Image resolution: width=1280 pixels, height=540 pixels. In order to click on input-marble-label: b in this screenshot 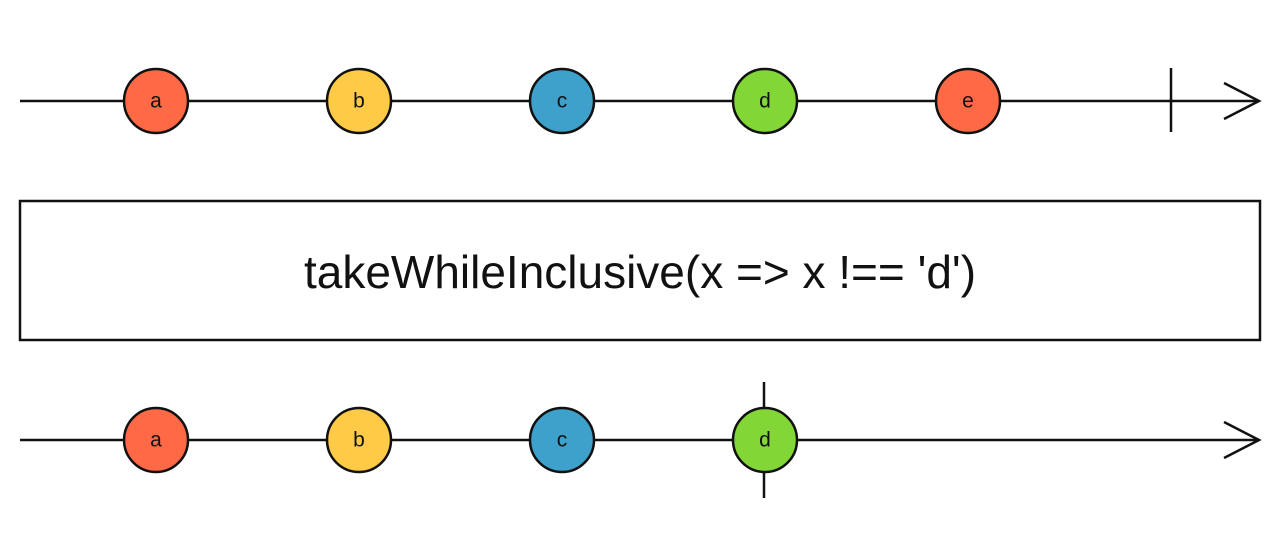, I will do `click(359, 101)`.